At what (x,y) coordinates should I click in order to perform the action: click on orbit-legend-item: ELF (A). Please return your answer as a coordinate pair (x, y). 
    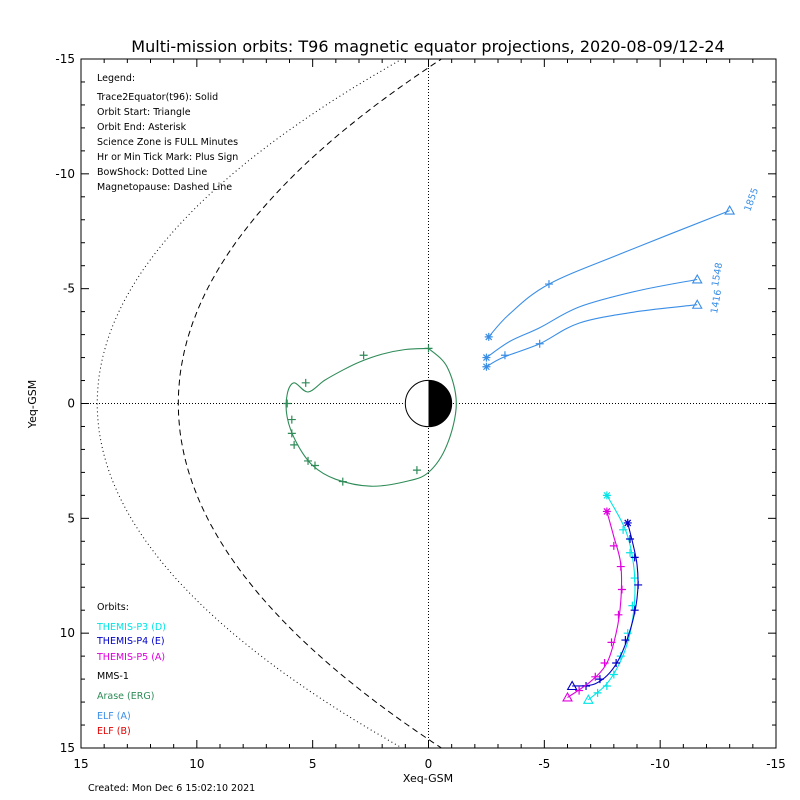
    Looking at the image, I should click on (114, 716).